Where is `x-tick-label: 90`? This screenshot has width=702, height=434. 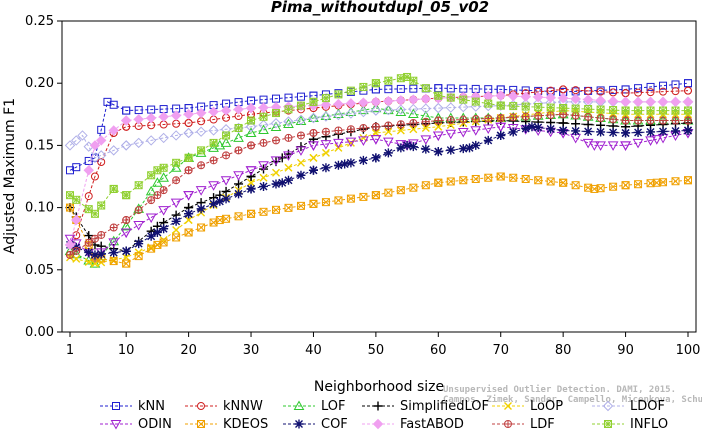
x-tick-label: 90 is located at coordinates (625, 350).